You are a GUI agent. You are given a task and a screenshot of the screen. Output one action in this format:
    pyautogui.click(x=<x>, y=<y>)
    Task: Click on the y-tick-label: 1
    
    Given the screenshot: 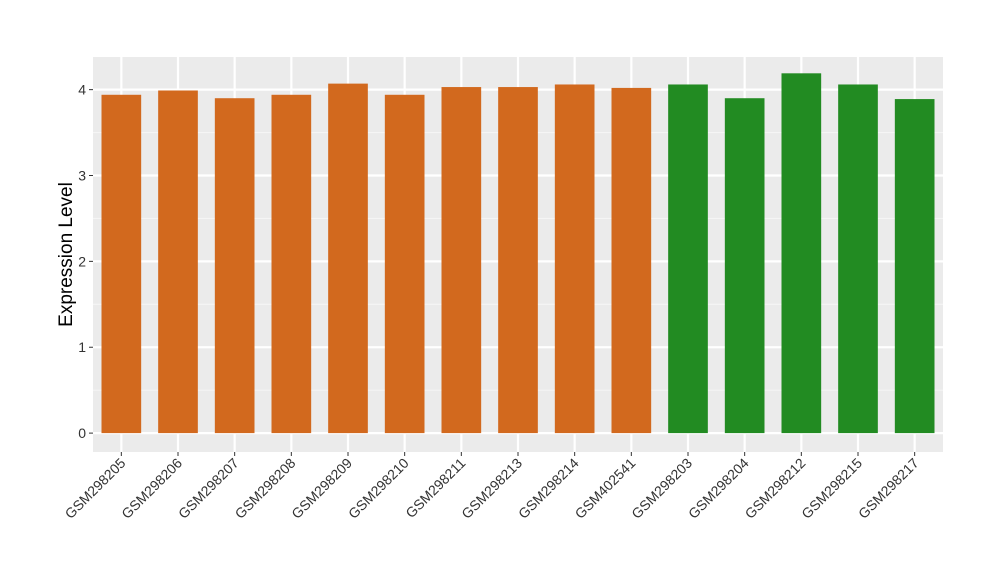 What is the action you would take?
    pyautogui.click(x=82, y=347)
    